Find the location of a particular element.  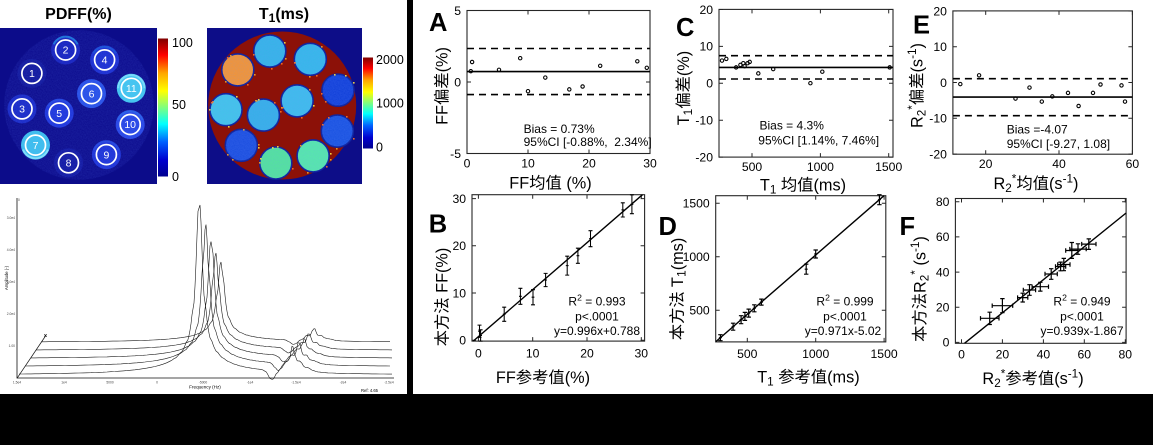

svg-text: 8 is located at coordinates (69, 164).